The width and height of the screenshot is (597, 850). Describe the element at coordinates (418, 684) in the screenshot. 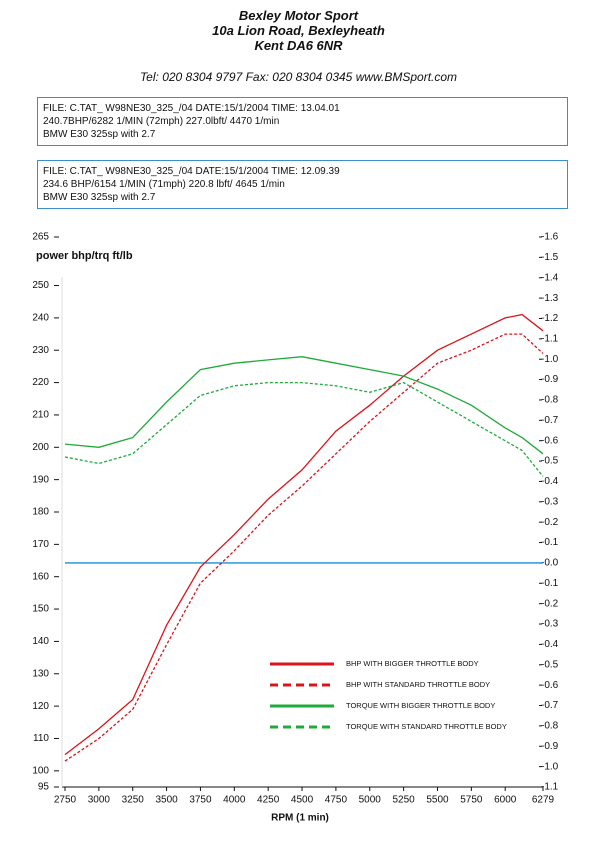

I see `legend-label: BHP WITH STANDARD THROTTLE BODY` at that location.